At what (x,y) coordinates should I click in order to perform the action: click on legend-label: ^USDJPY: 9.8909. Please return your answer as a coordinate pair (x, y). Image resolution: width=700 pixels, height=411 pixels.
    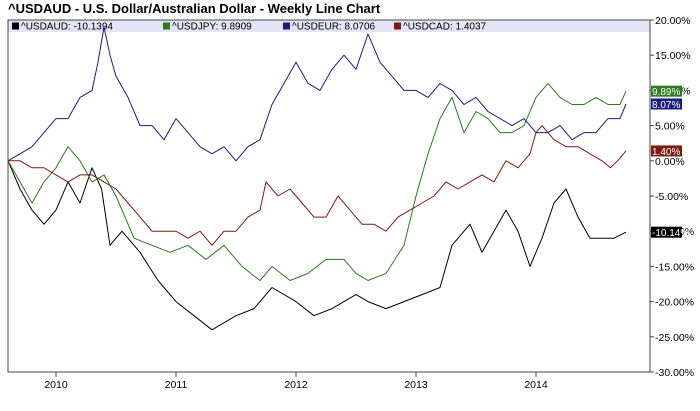
    Looking at the image, I should click on (212, 27).